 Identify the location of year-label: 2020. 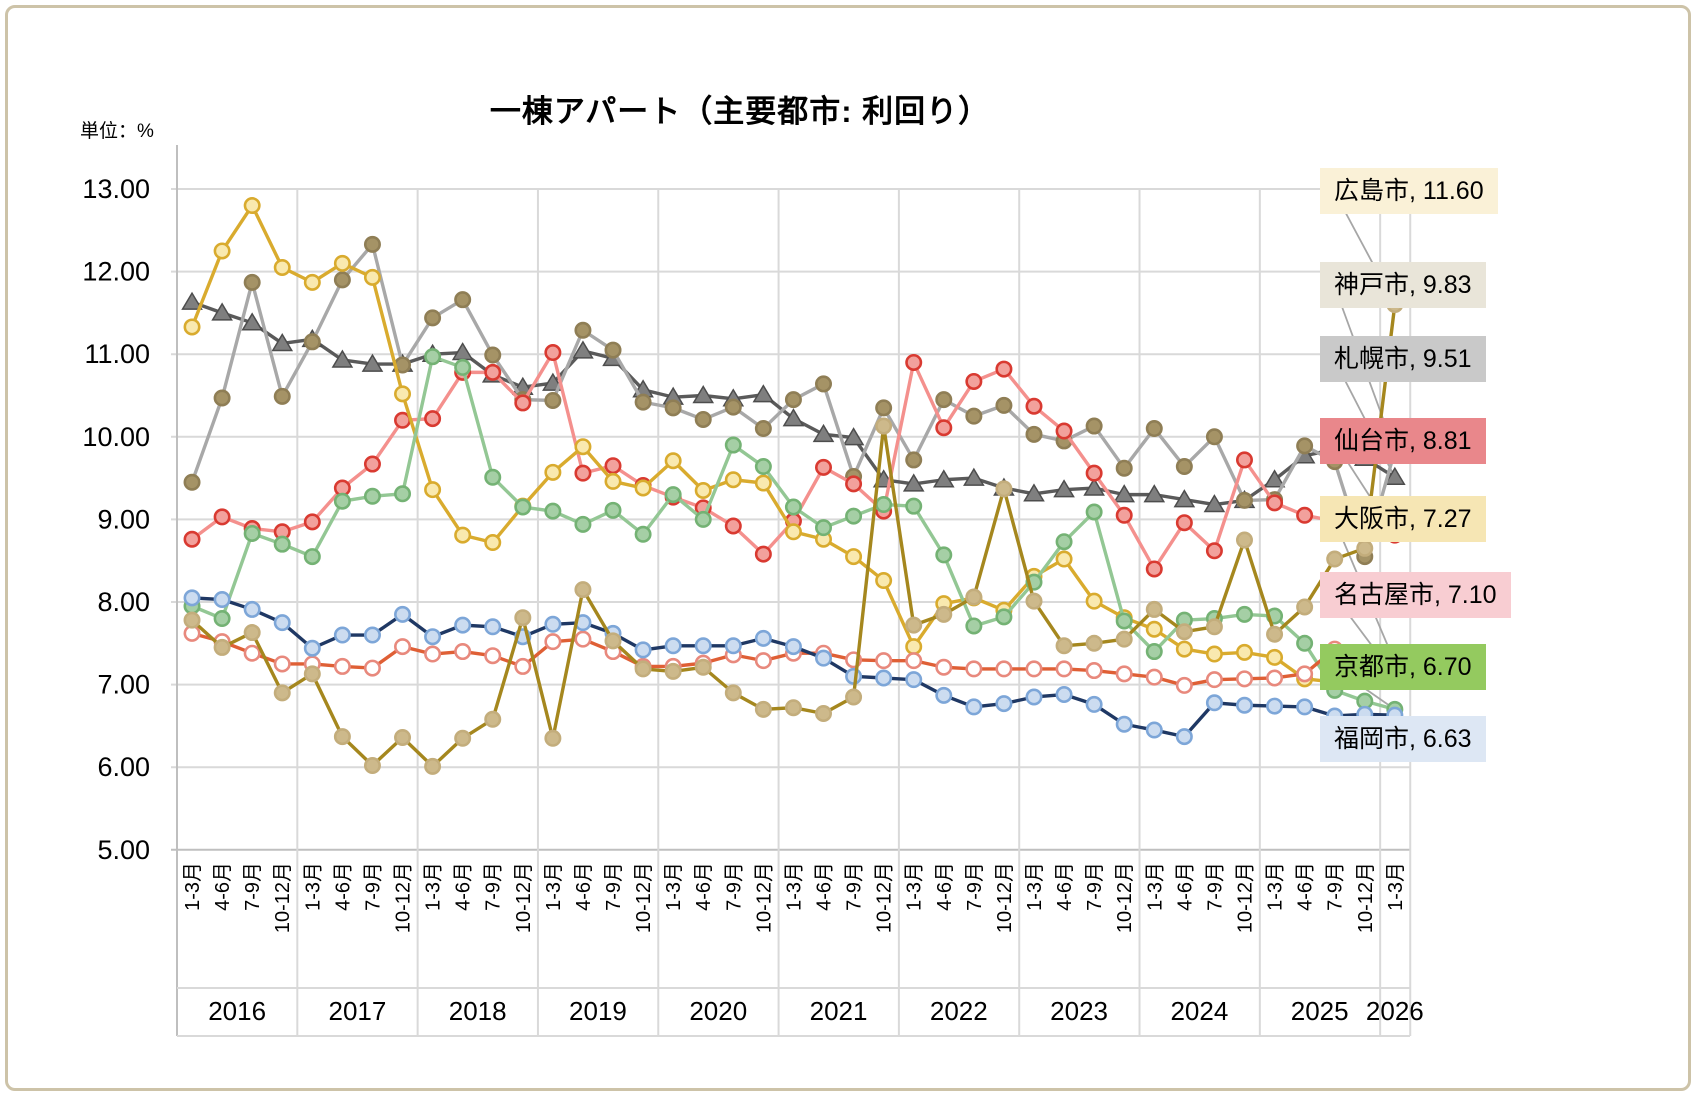
(718, 1011).